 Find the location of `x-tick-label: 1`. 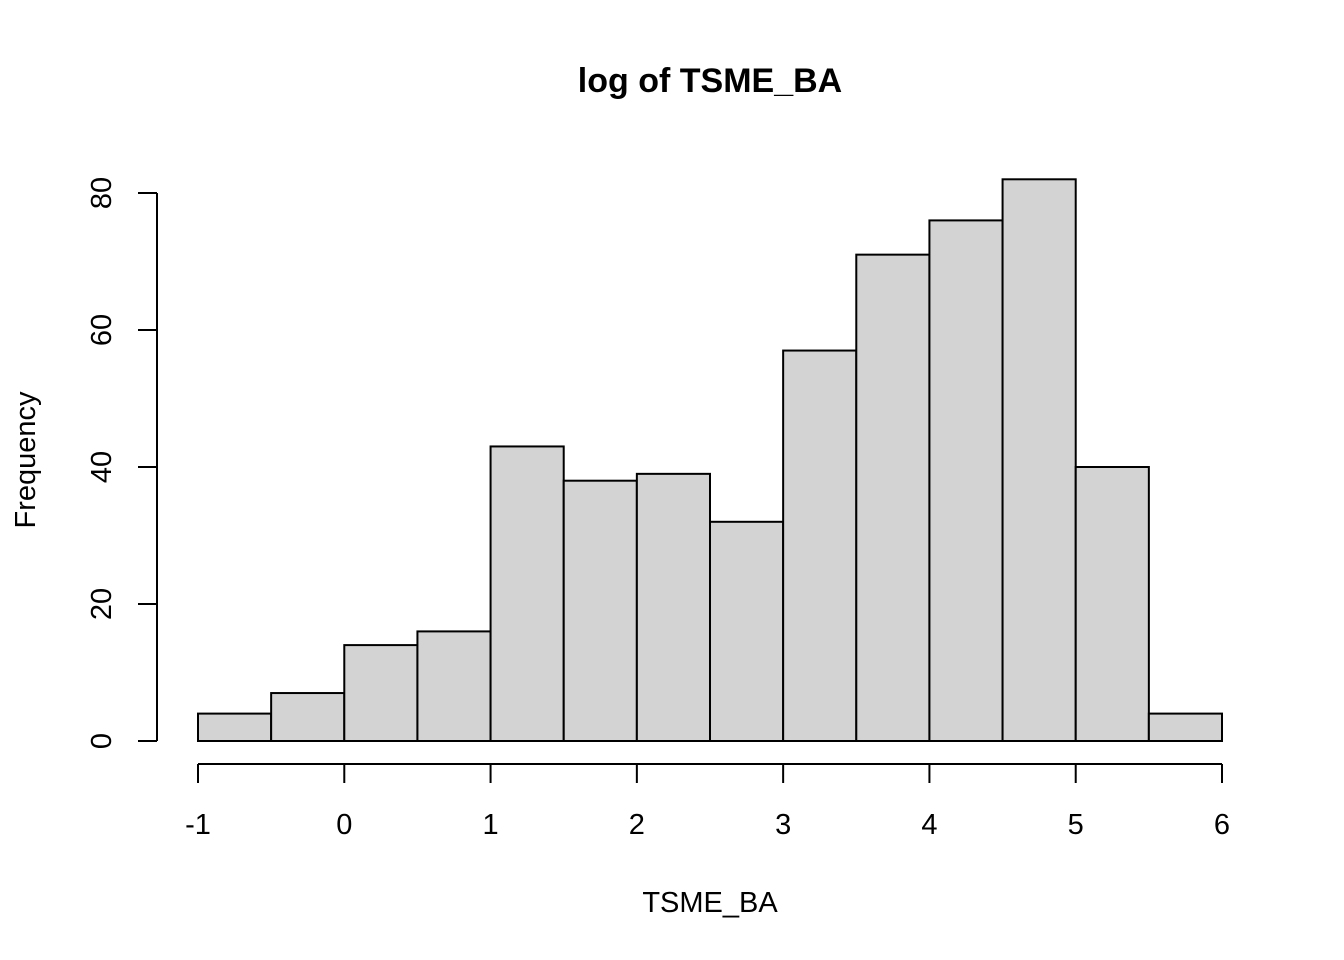

x-tick-label: 1 is located at coordinates (491, 825).